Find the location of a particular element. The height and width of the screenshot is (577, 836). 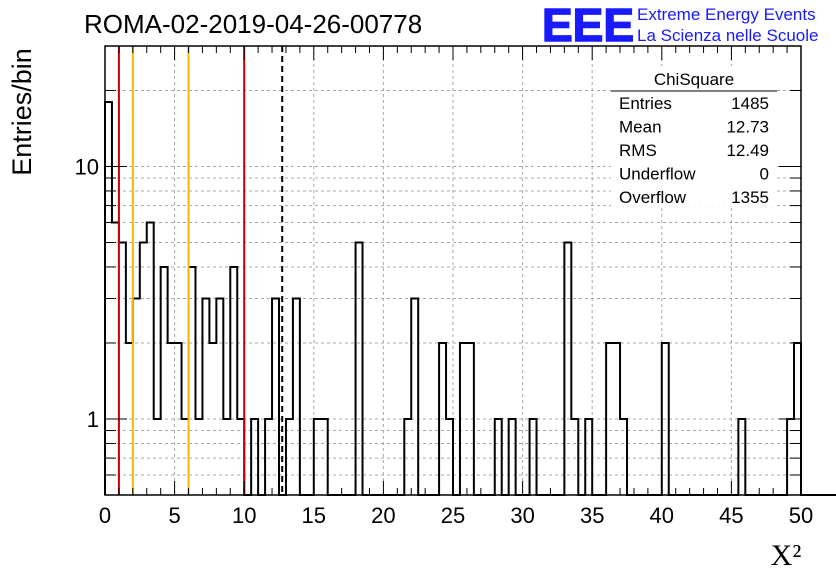

stats-row-label: Underflow is located at coordinates (657, 174).